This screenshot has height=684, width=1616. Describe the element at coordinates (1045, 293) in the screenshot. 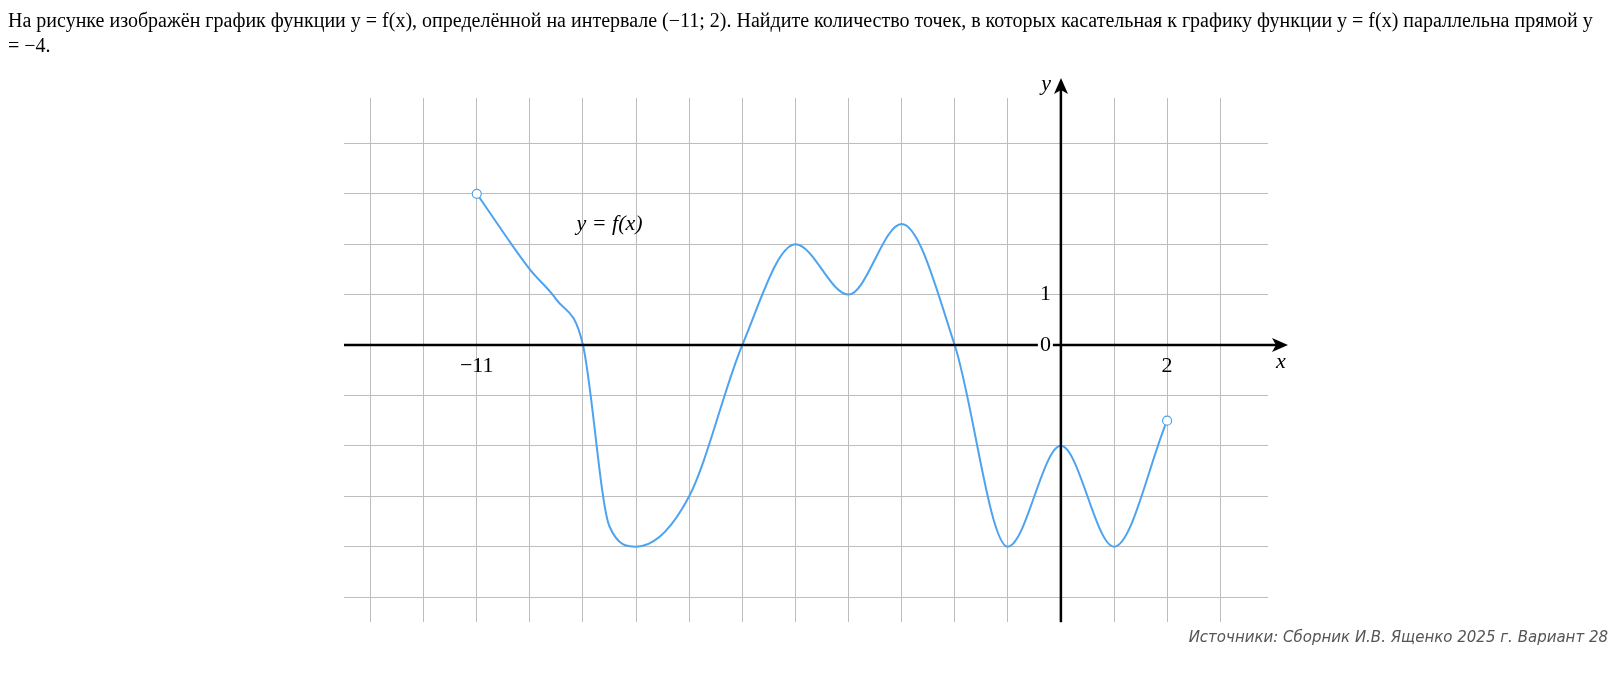

I see `y-tick-label: 1` at that location.